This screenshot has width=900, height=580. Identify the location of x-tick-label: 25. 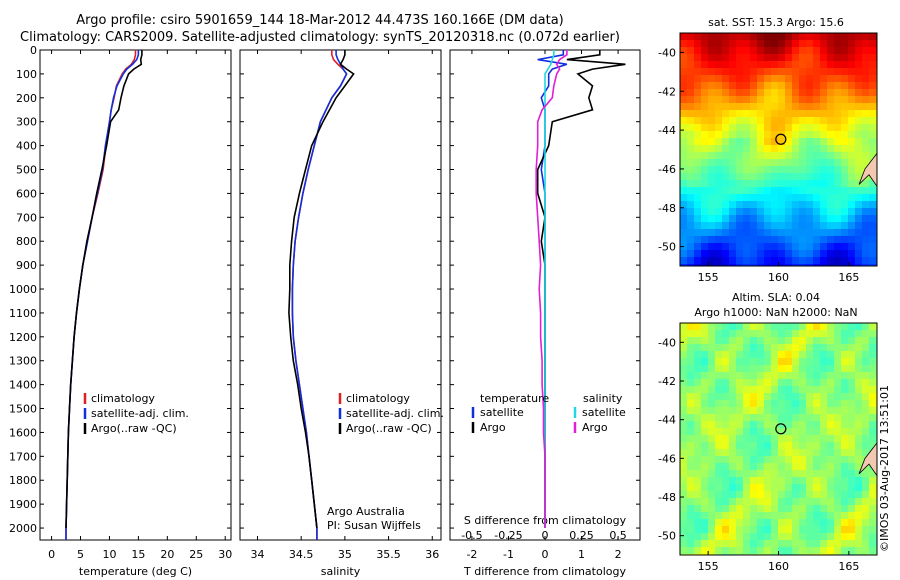
(196, 554).